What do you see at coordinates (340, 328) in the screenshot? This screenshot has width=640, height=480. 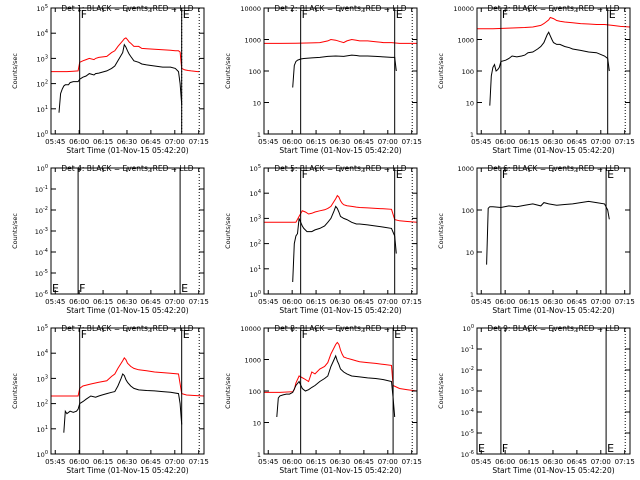 I see `panel-title: Det 8: BLACK = Events, RED = LLD` at bounding box center [340, 328].